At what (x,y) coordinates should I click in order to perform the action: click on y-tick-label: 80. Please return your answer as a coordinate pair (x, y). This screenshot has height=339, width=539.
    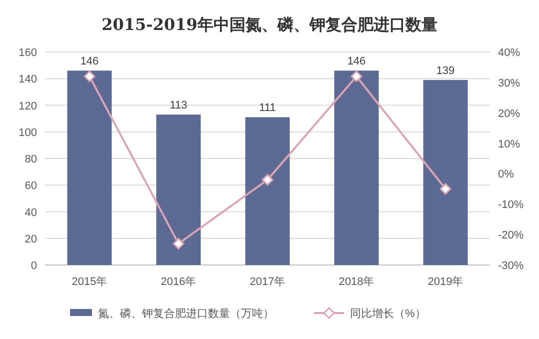
    Looking at the image, I should click on (30, 160).